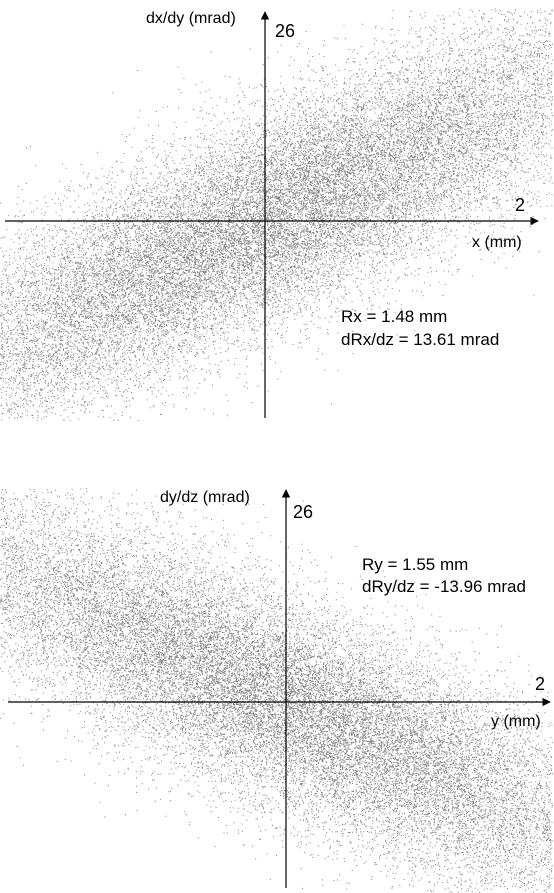 The height and width of the screenshot is (893, 554). Describe the element at coordinates (520, 205) in the screenshot. I see `top-x-tick-label: 2` at that location.